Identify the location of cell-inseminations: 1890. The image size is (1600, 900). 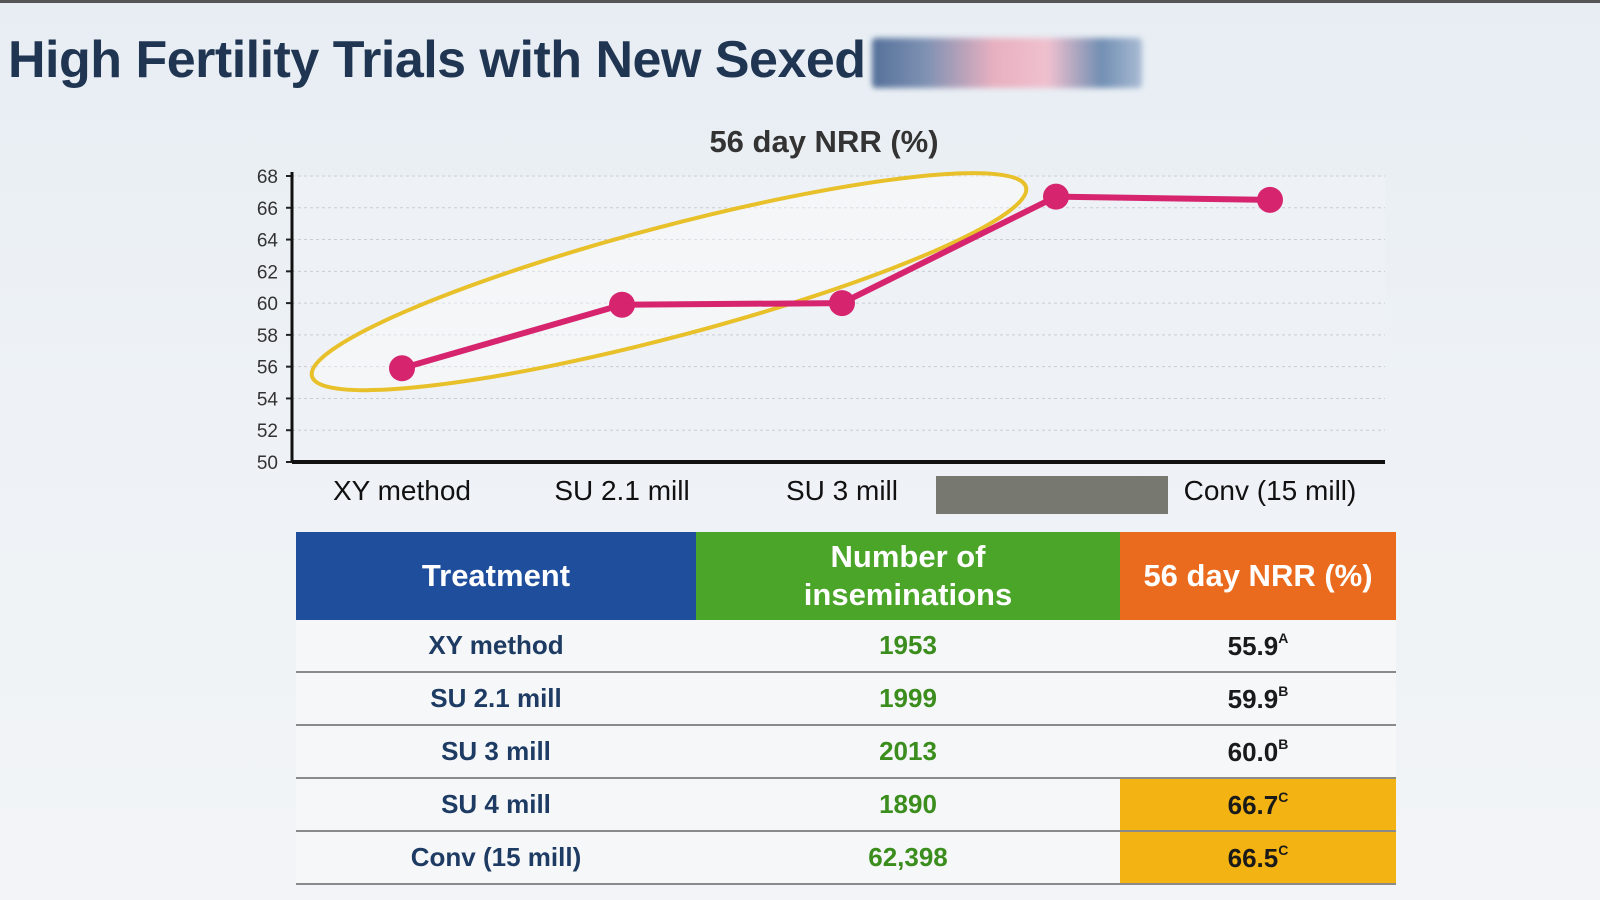
(908, 805).